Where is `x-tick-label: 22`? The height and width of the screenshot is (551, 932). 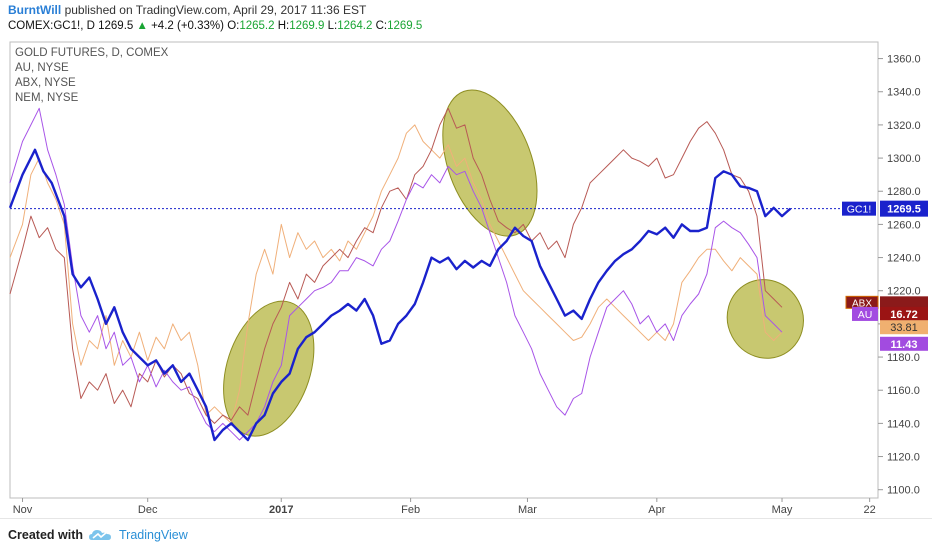
x-tick-label: 22 is located at coordinates (870, 510).